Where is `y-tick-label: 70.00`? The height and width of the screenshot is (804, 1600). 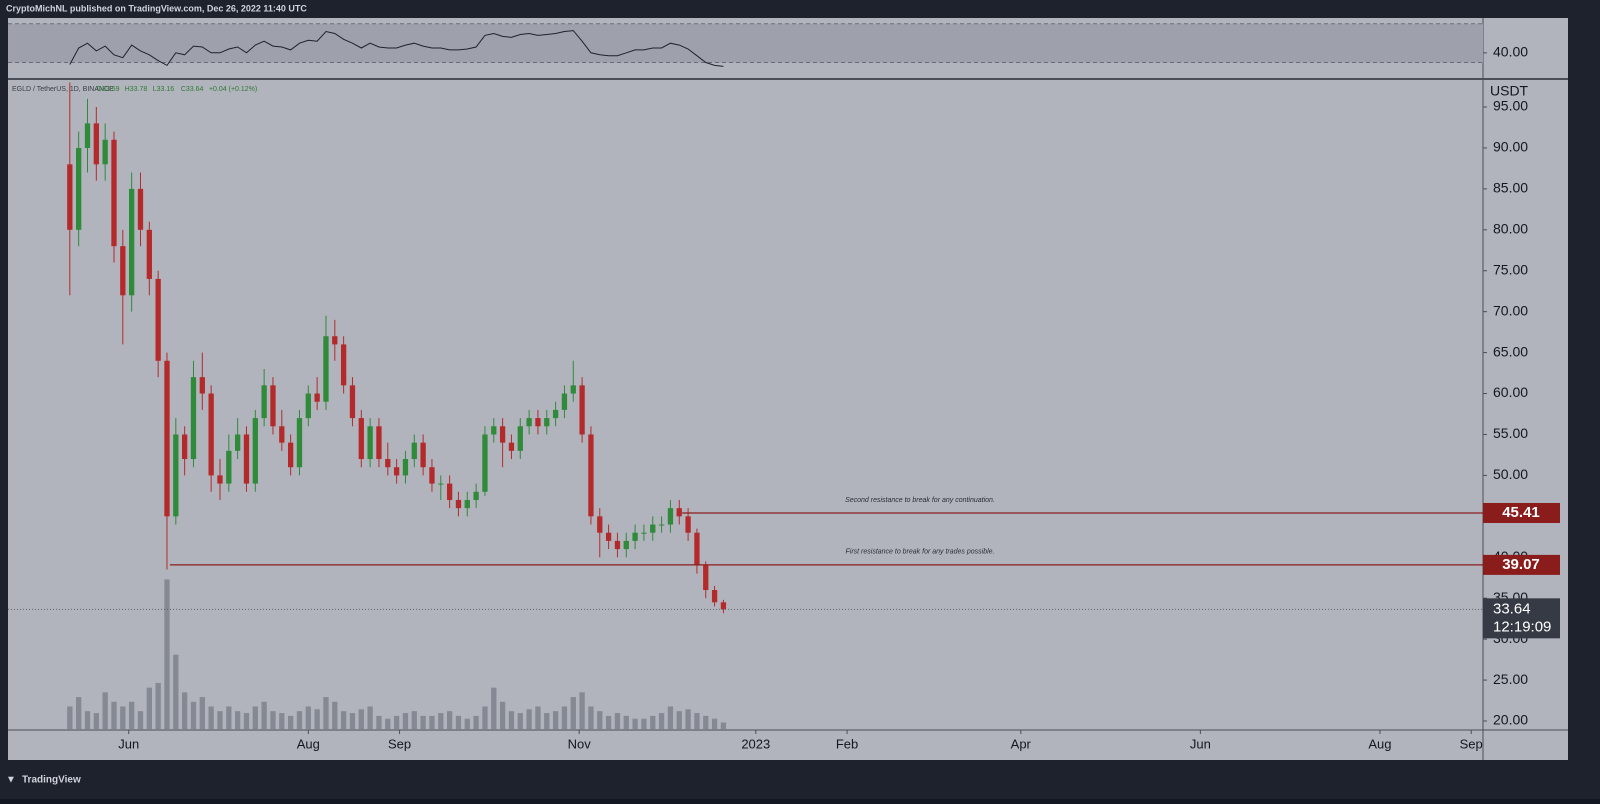 y-tick-label: 70.00 is located at coordinates (1510, 310).